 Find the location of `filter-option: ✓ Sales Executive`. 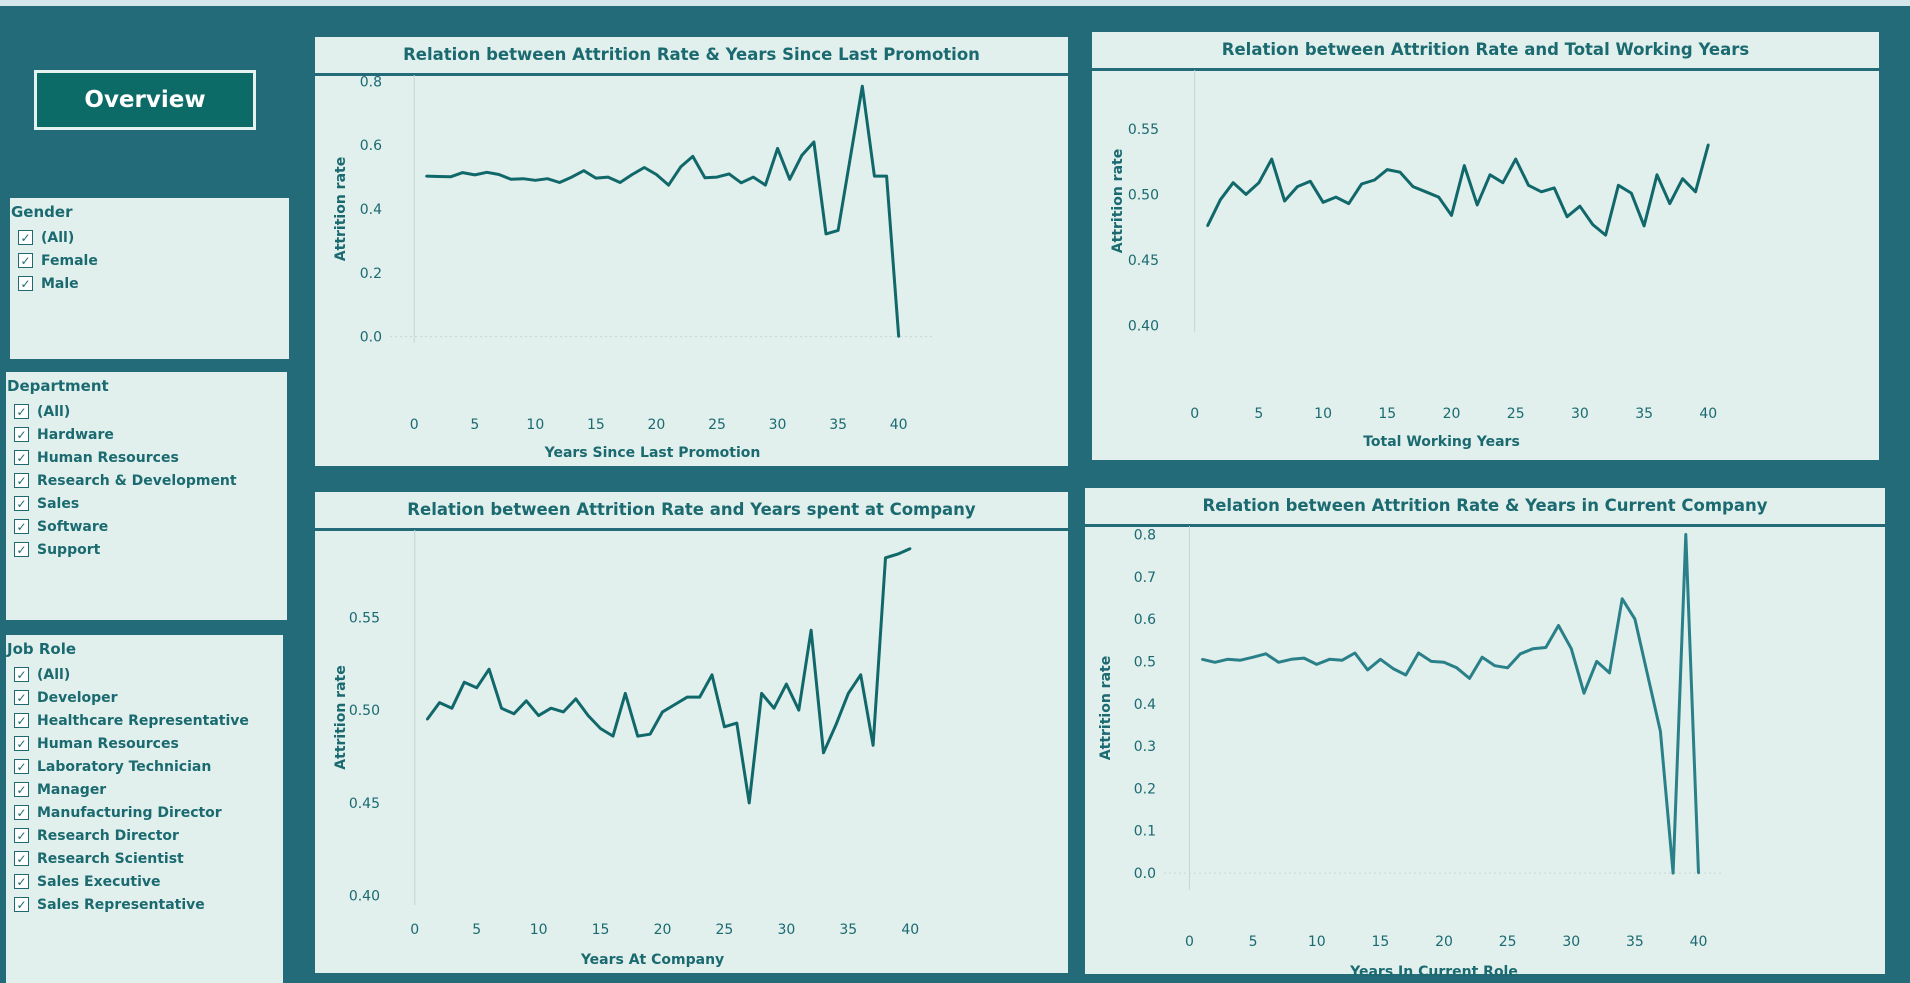

filter-option: ✓ Sales Executive is located at coordinates (144, 881).